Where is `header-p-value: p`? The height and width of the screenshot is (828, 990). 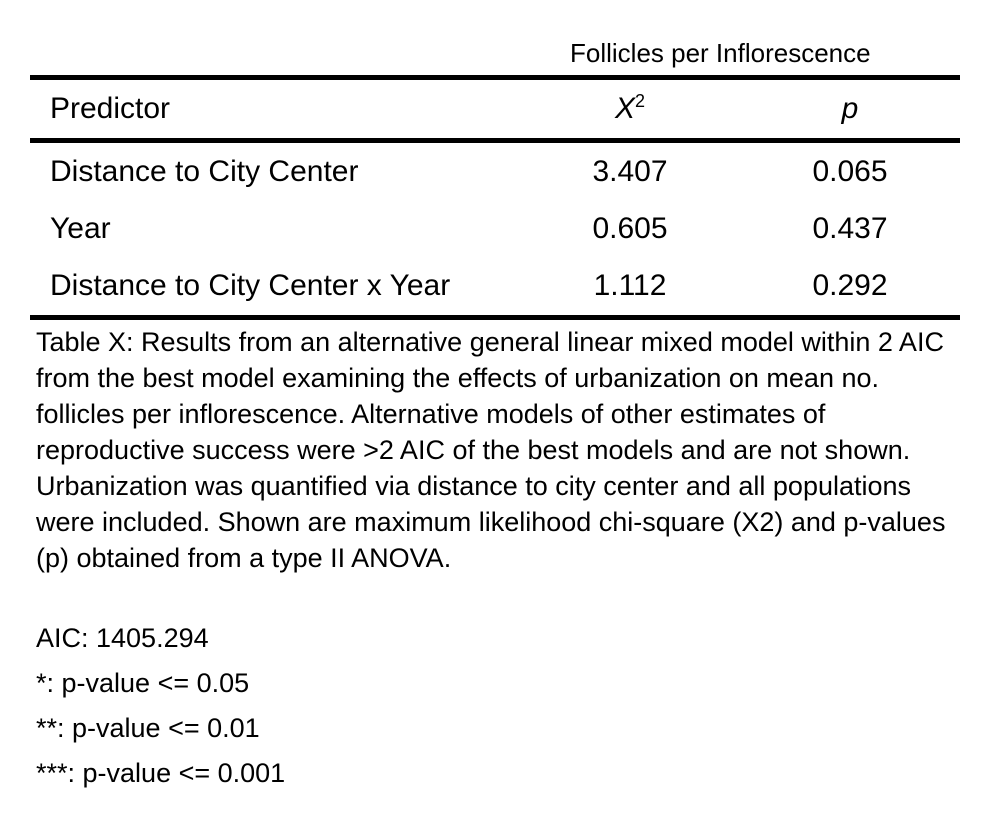
header-p-value: p is located at coordinates (850, 108).